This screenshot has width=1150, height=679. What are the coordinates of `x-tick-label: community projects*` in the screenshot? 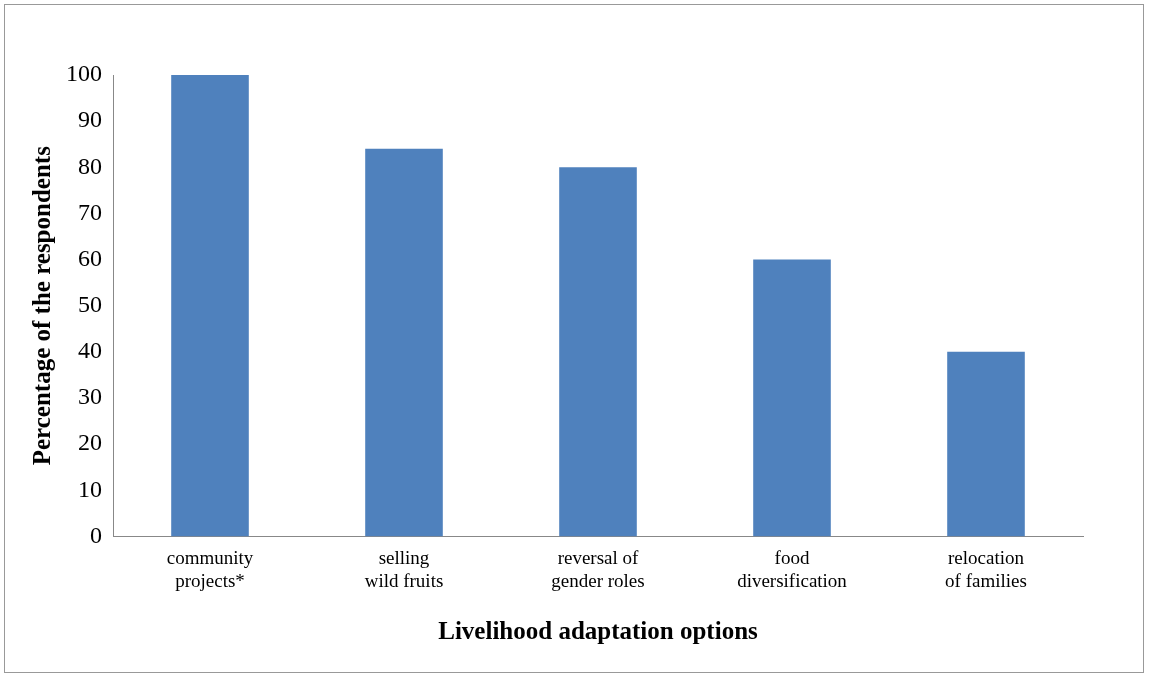 It's located at (210, 568).